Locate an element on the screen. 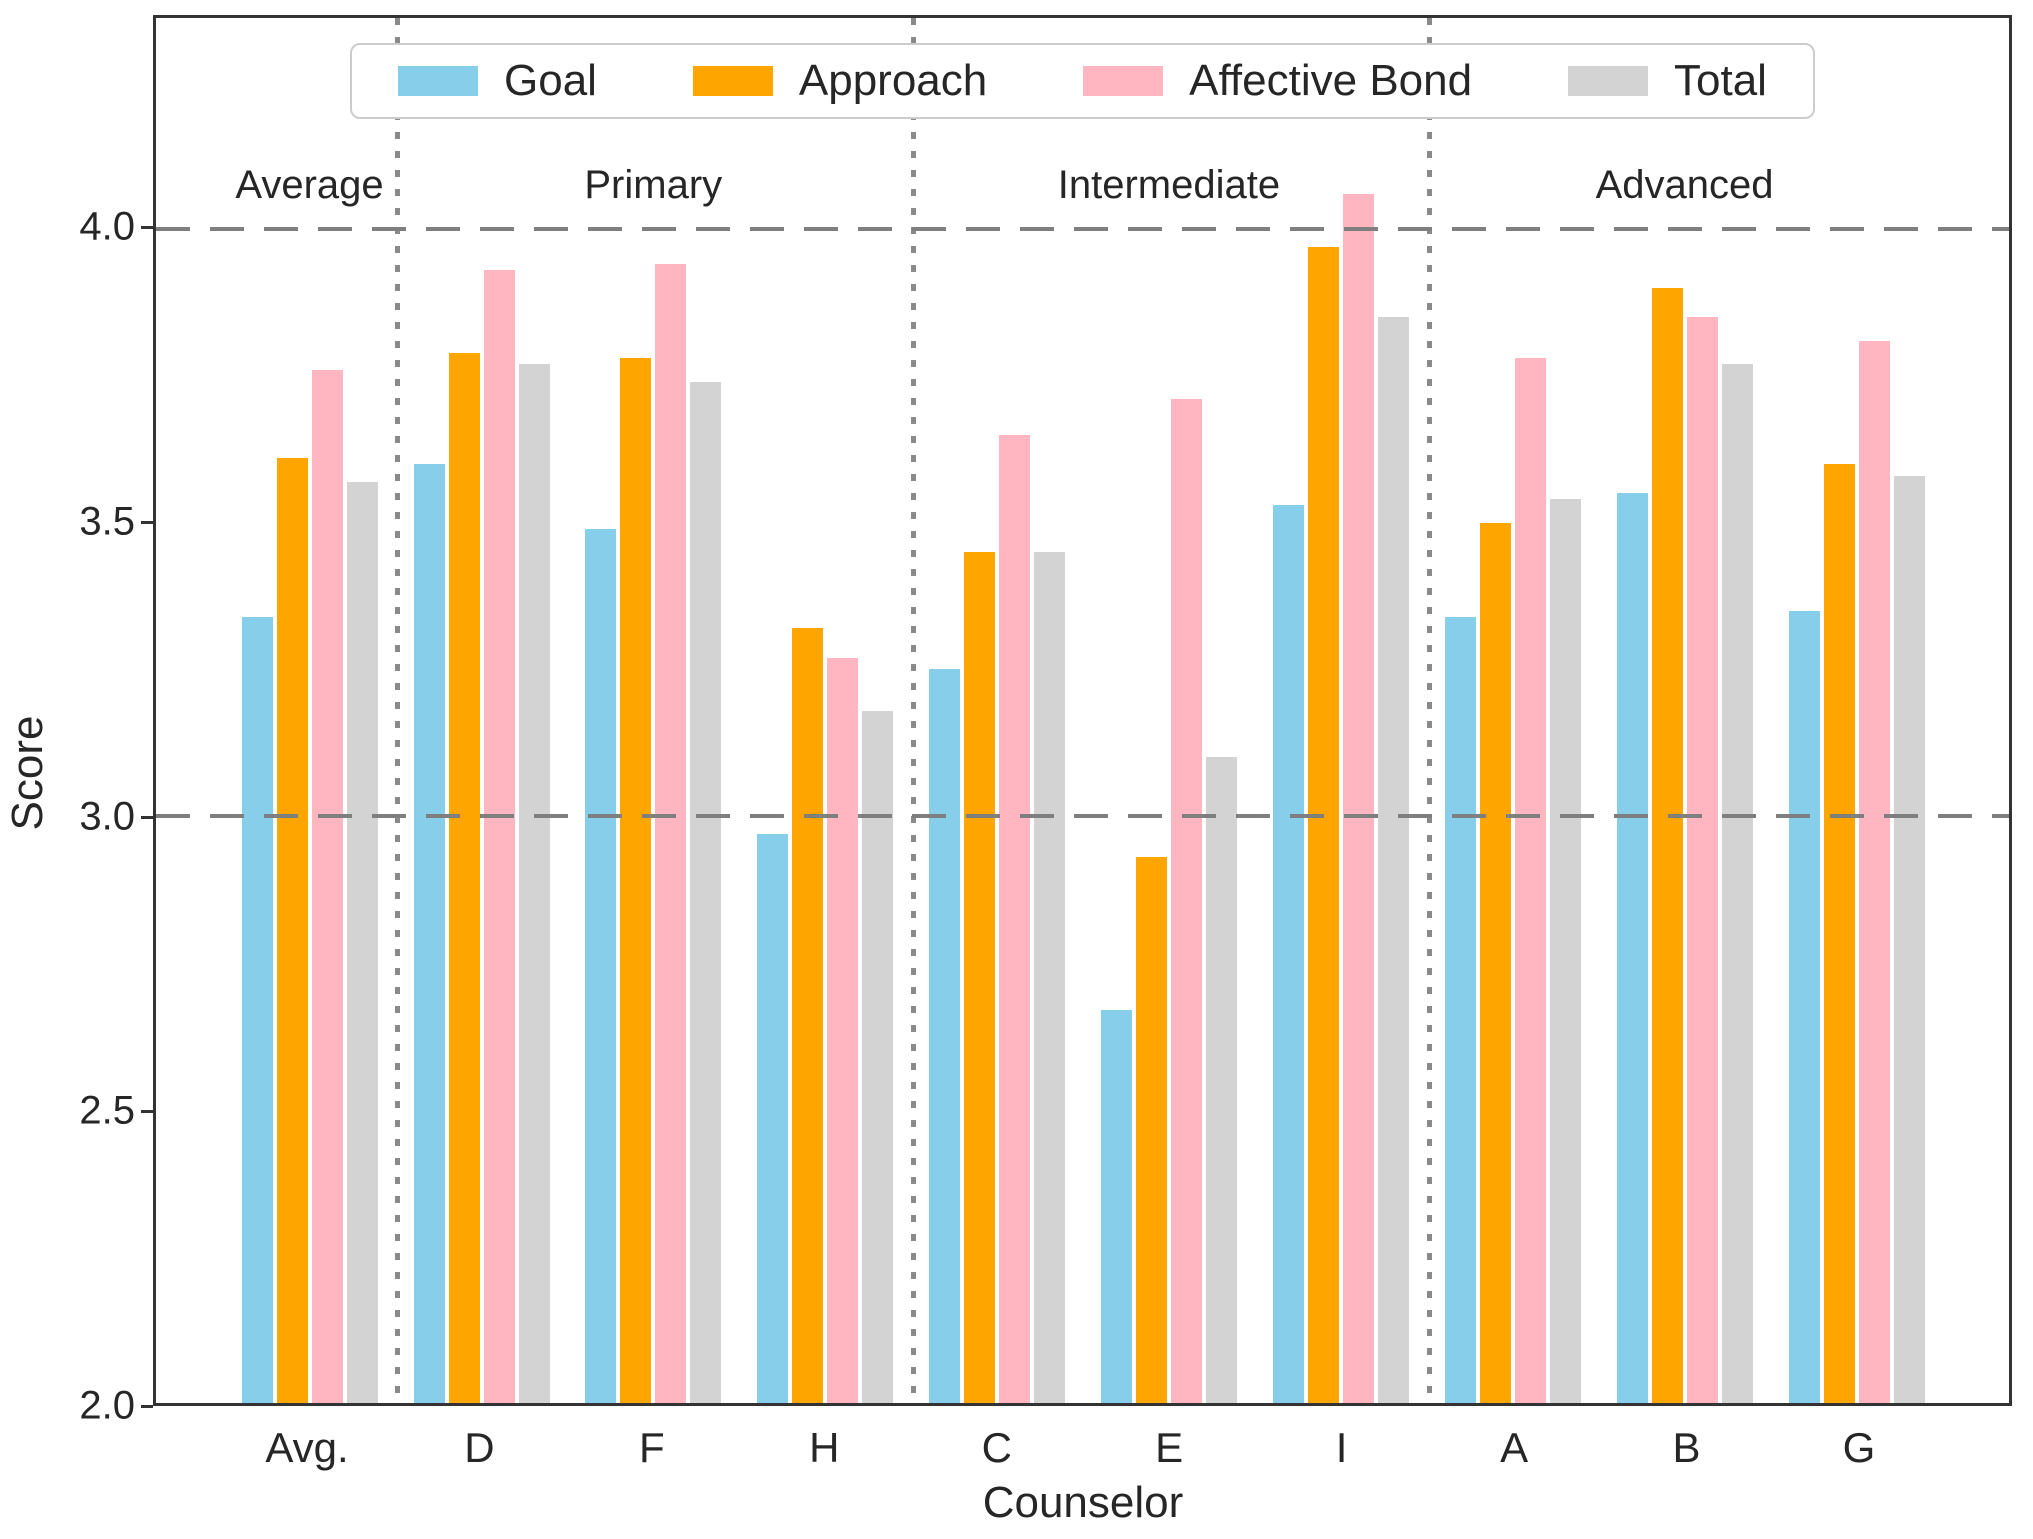 The height and width of the screenshot is (1539, 2033). y-tick-label-2.0: 2.0 is located at coordinates (107, 1405).